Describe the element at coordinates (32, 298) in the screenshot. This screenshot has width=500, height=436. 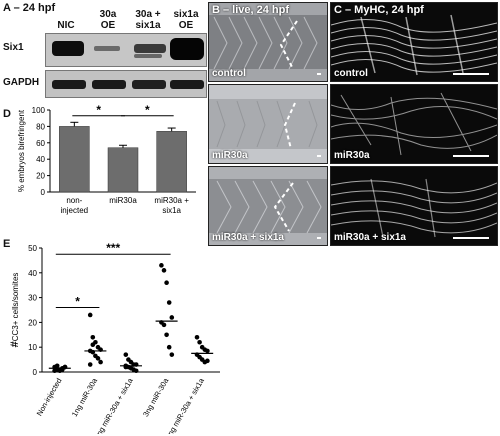
I see `y-tick-label: 30` at that location.